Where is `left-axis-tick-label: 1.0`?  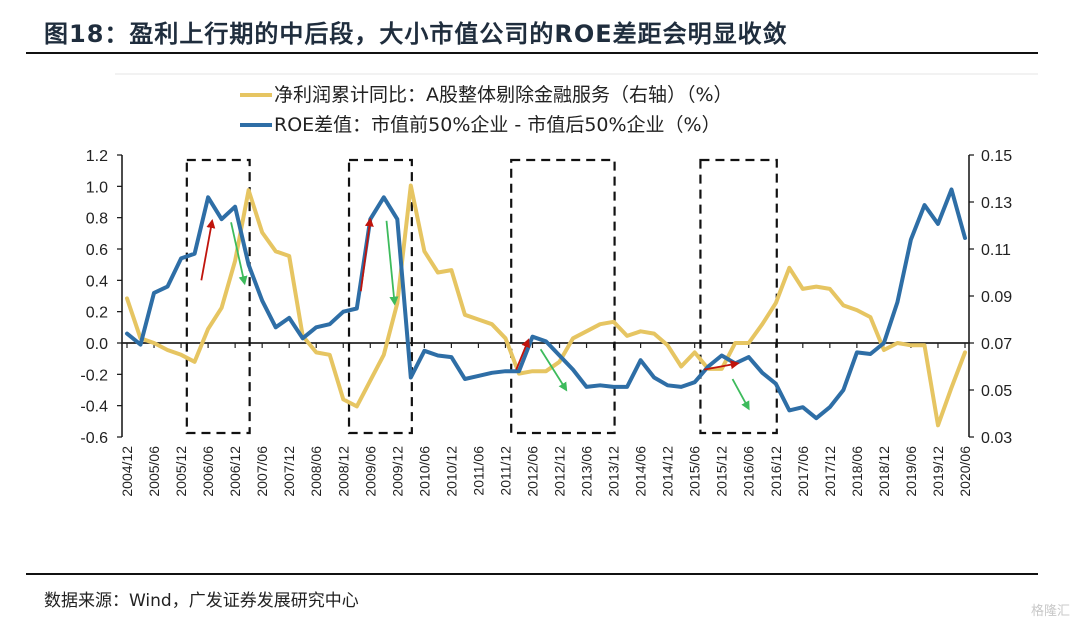
left-axis-tick-label: 1.0 is located at coordinates (97, 187).